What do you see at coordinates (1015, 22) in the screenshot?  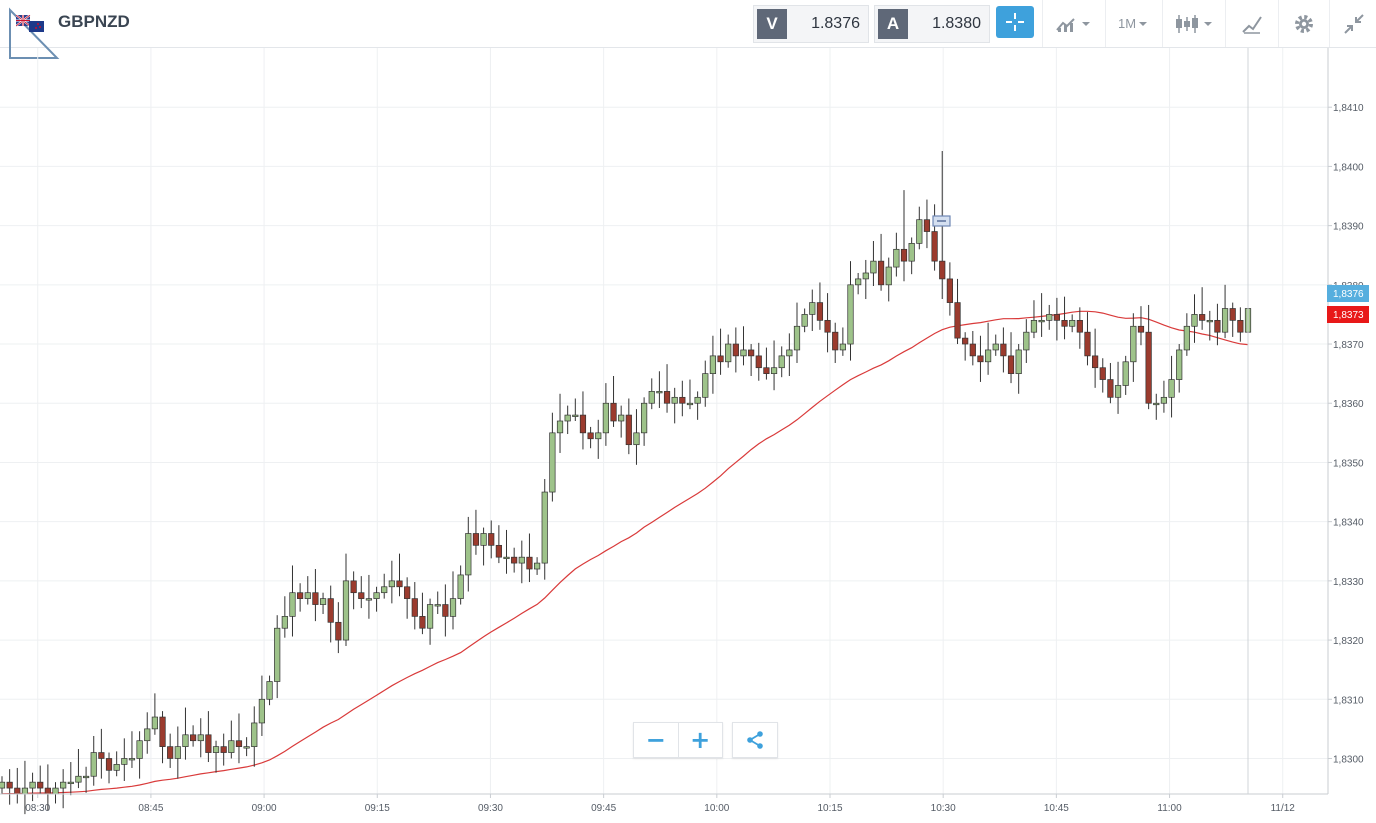 I see `crosshair-button` at bounding box center [1015, 22].